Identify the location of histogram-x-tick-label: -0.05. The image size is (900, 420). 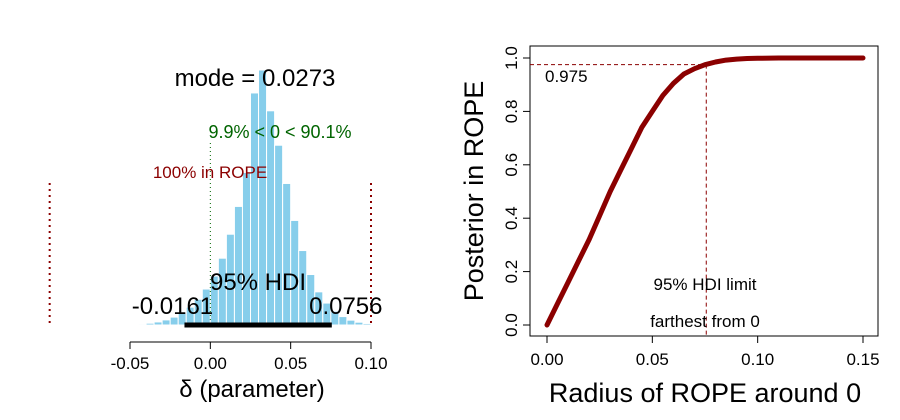
(130, 363).